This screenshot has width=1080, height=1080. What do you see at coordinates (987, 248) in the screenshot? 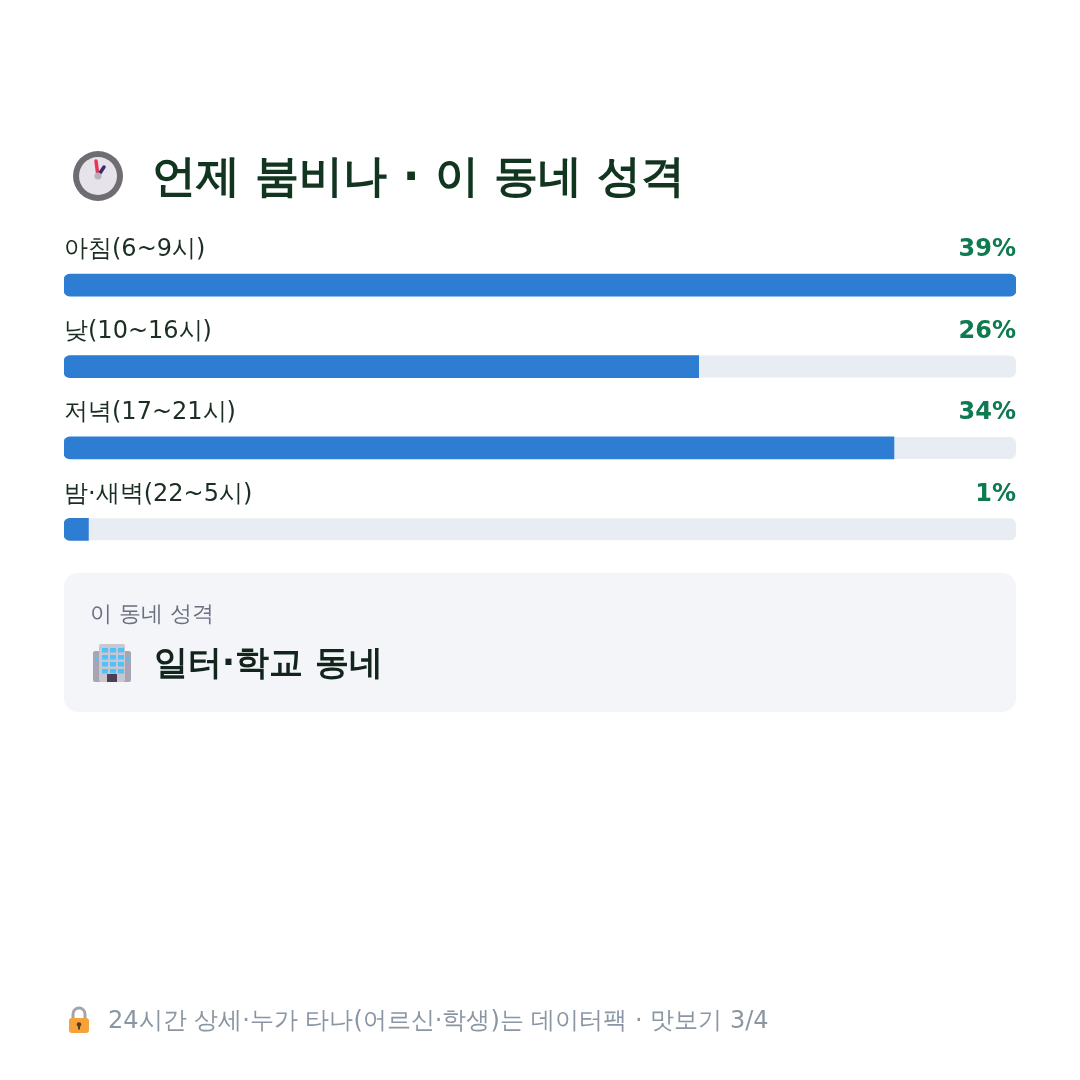
I see `data-label: 39%` at bounding box center [987, 248].